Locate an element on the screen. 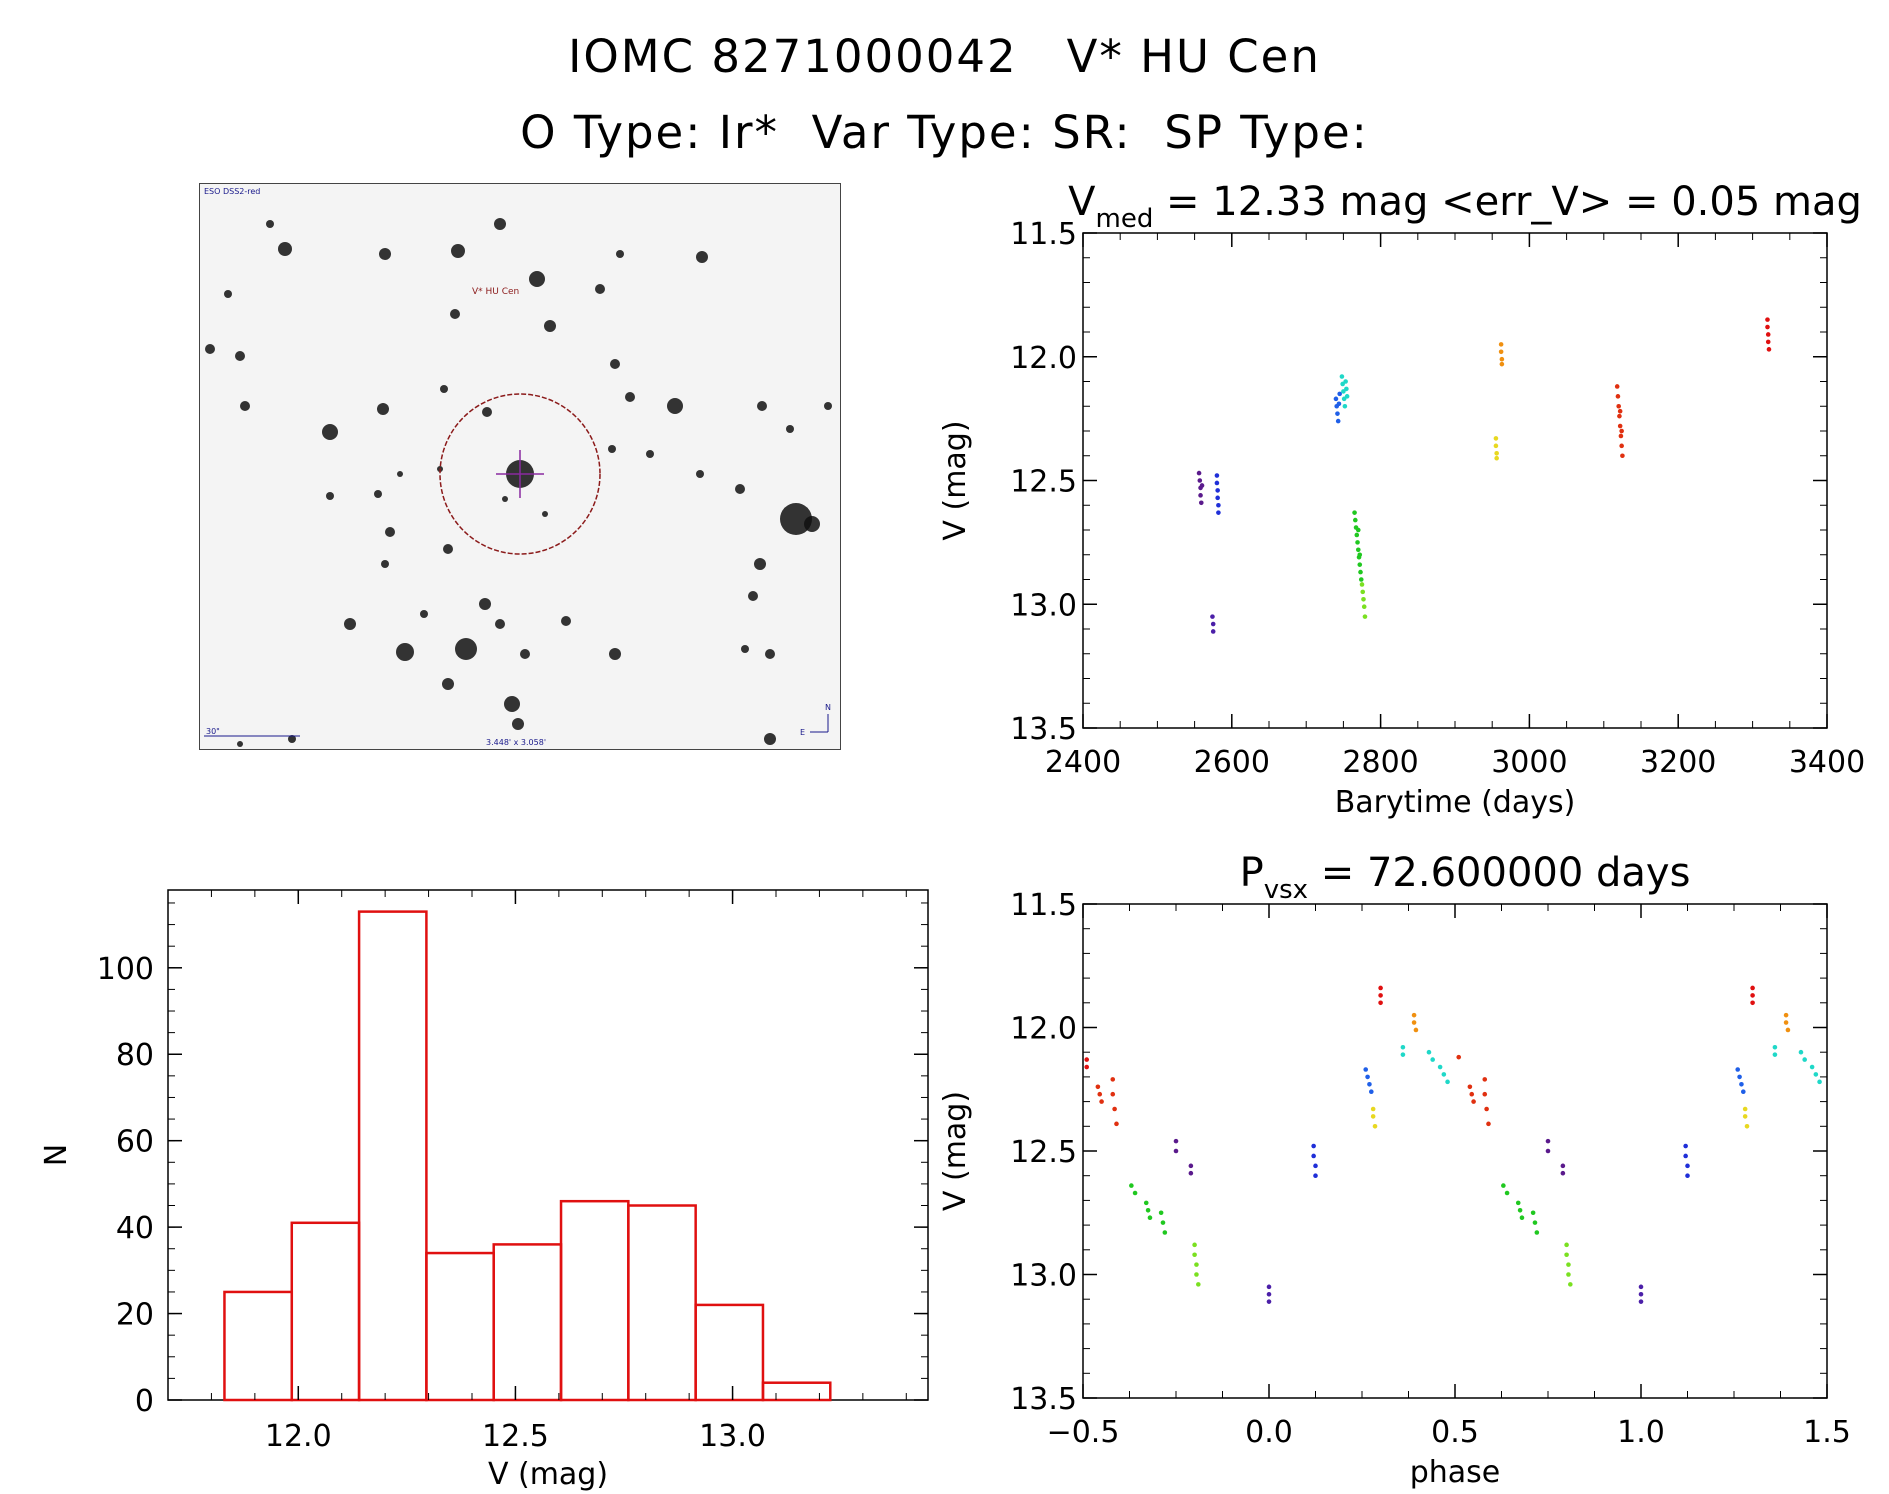  x-axis-label: phase is located at coordinates (1455, 1472).